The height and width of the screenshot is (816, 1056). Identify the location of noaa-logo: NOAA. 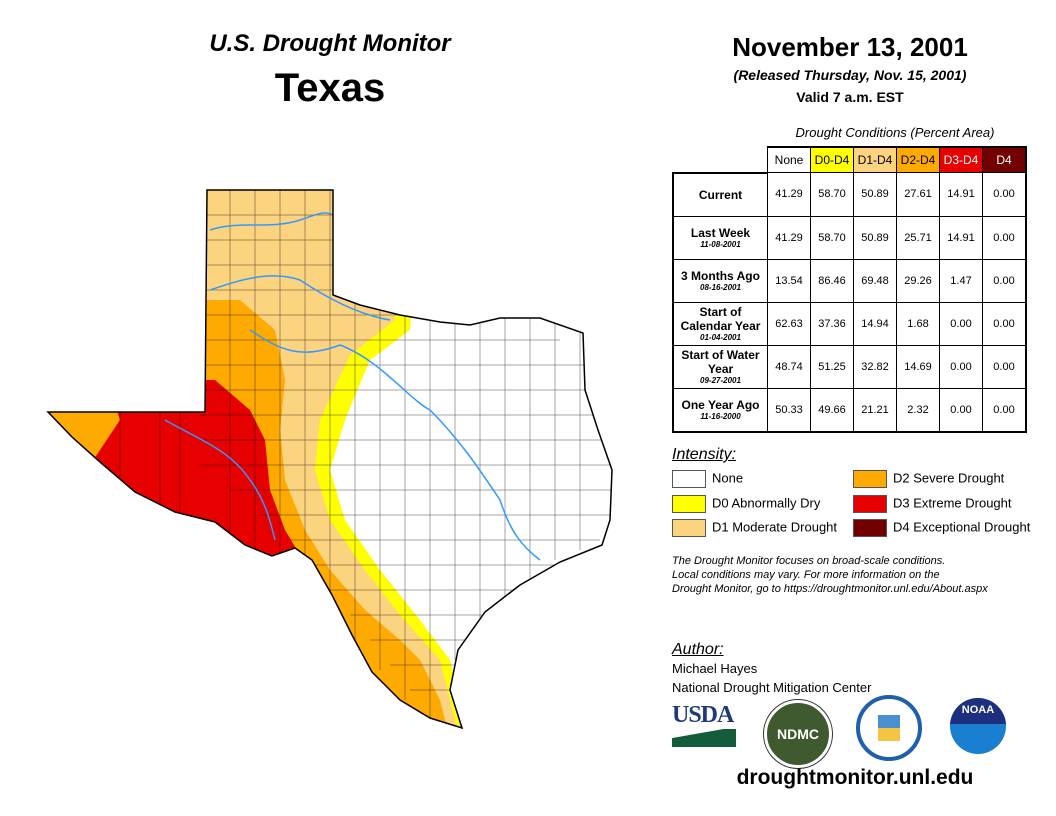
(978, 726).